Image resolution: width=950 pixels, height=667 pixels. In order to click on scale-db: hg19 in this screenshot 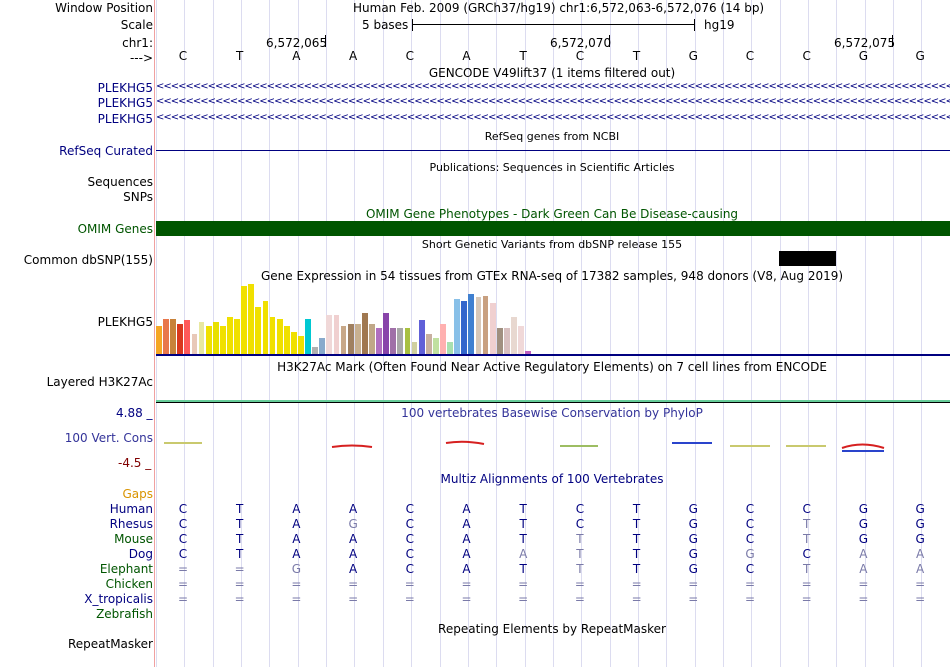, I will do `click(719, 25)`.